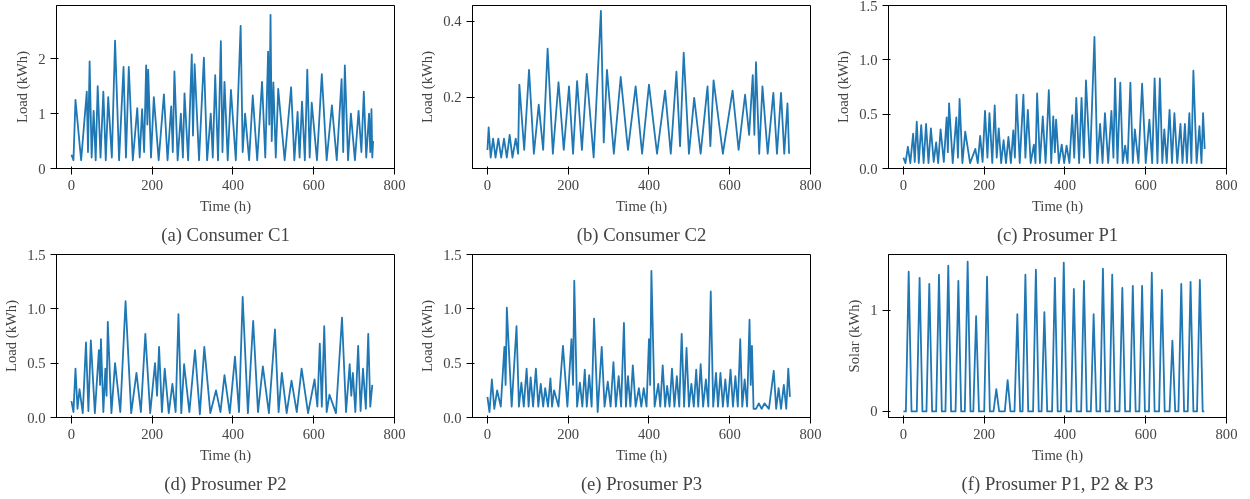  What do you see at coordinates (225, 483) in the screenshot?
I see `text: (d) Prosumer P2` at bounding box center [225, 483].